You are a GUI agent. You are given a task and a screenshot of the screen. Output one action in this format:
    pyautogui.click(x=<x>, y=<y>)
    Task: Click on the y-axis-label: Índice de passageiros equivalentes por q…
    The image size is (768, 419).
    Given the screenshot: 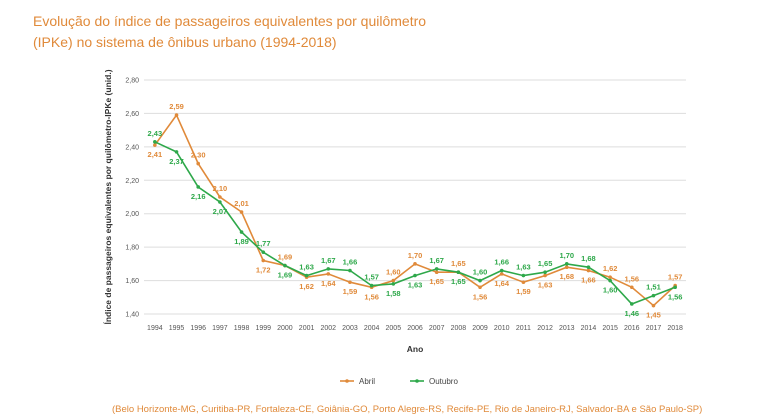 What is the action you would take?
    pyautogui.click(x=108, y=196)
    